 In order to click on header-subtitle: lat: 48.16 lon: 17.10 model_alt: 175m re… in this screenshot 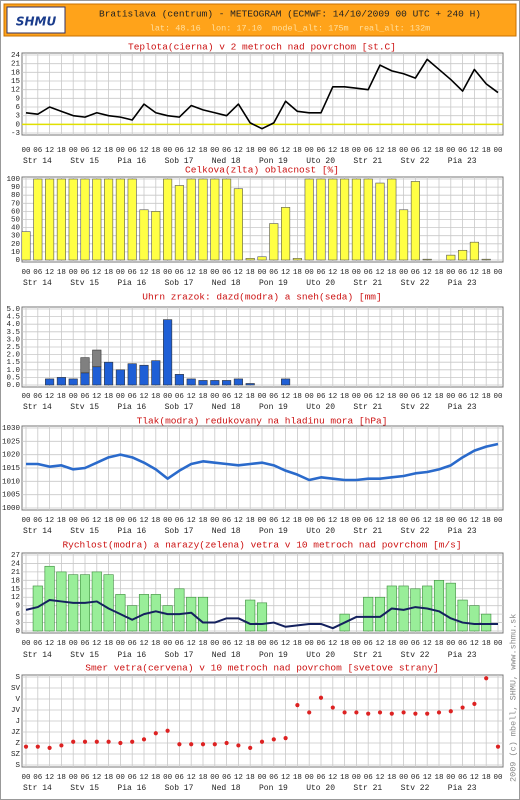, I will do `click(290, 28)`.